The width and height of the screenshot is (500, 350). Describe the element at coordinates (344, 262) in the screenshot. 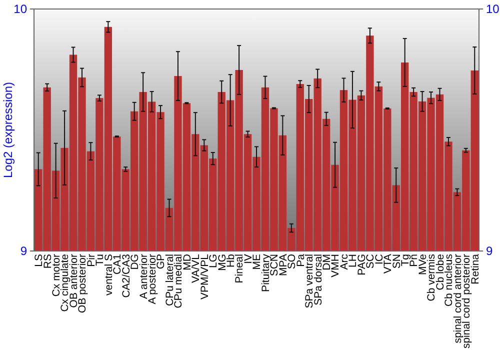

I see `x-tick-label: Arc` at that location.